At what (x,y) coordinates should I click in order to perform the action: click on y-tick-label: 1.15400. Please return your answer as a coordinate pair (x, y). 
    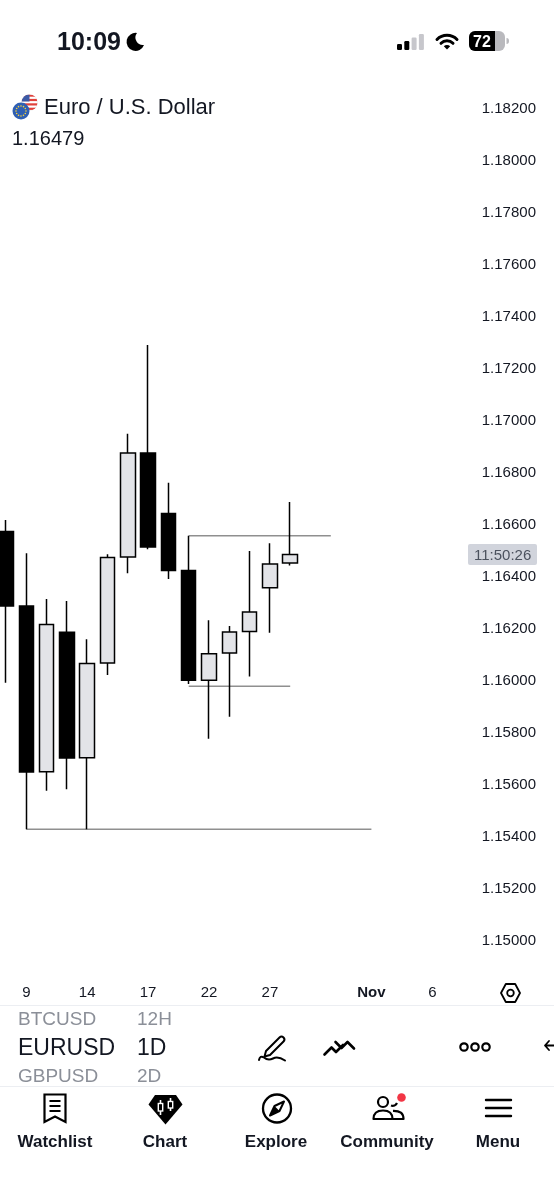
    Looking at the image, I should click on (508, 835).